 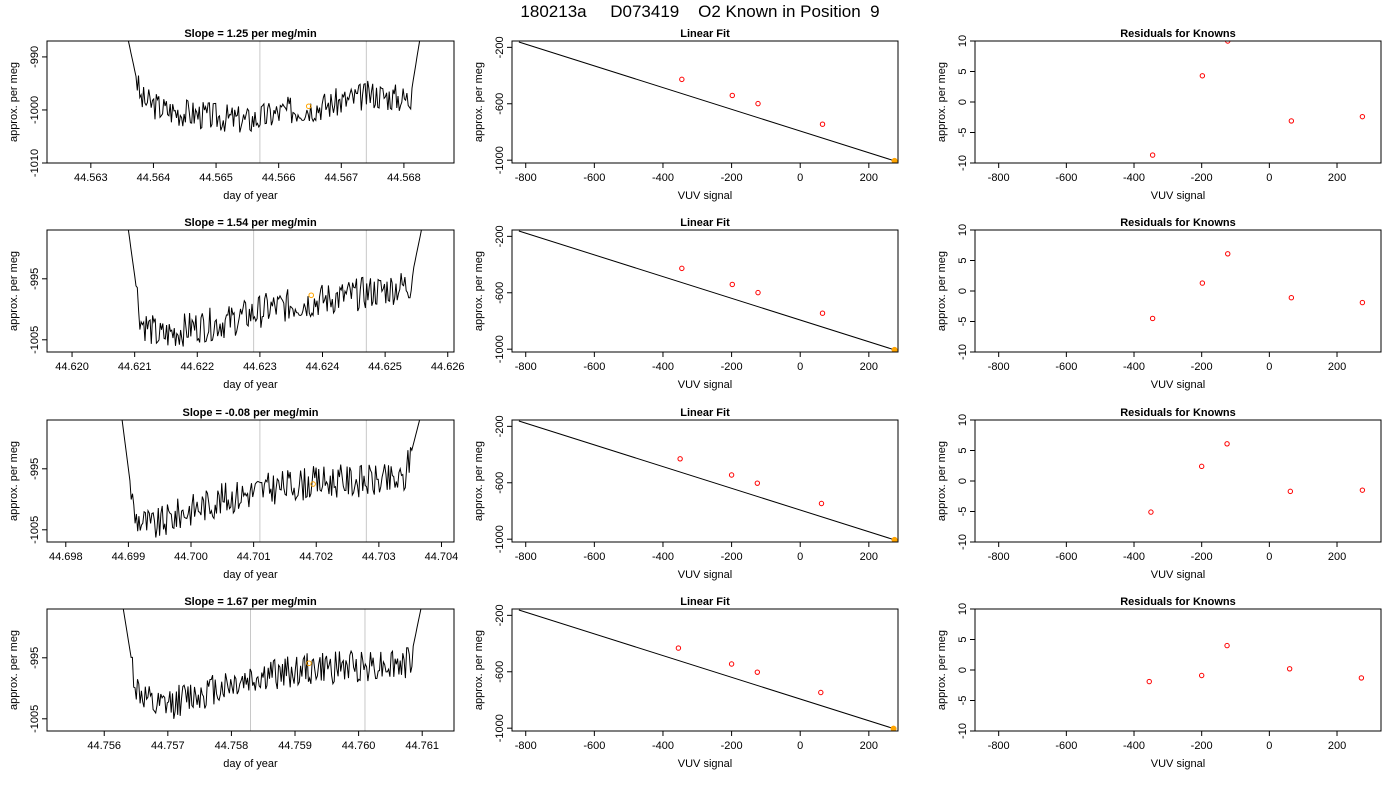 What do you see at coordinates (91, 178) in the screenshot?
I see `x-tick-label: 44.563` at bounding box center [91, 178].